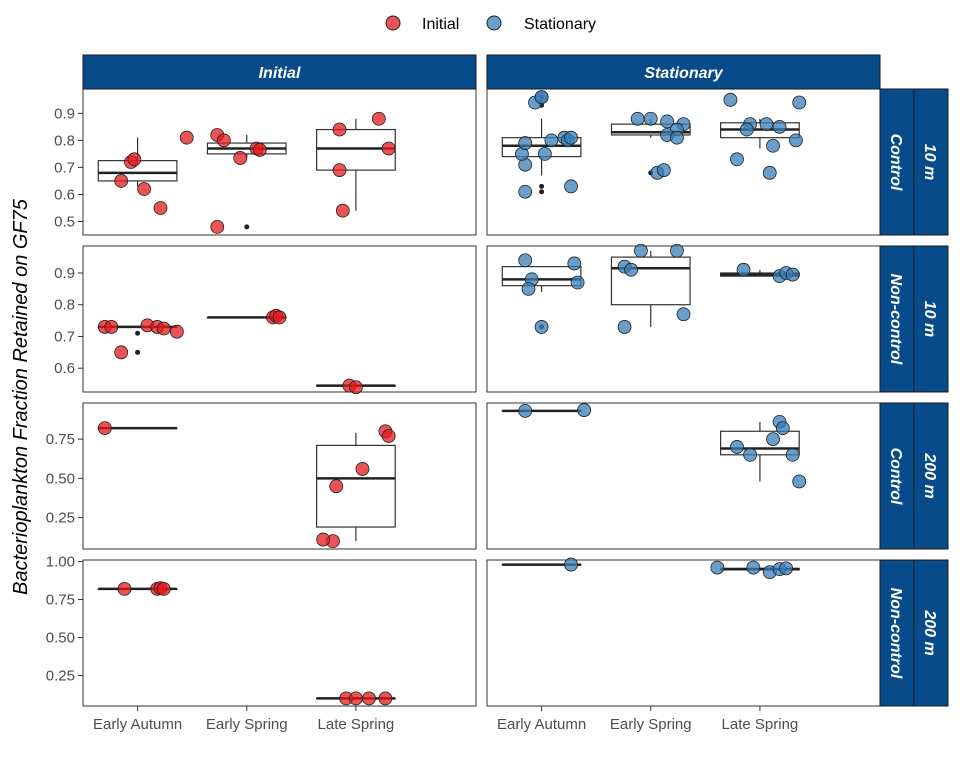 The image size is (960, 768). Describe the element at coordinates (494, 23) in the screenshot. I see `legend-key-stationary` at that location.